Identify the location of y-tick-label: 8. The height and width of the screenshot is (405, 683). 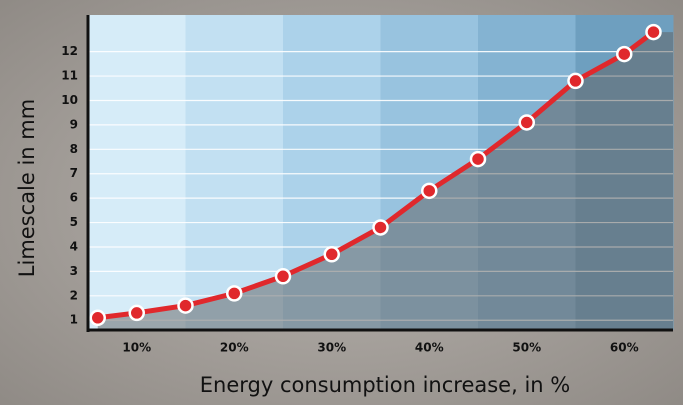
(74, 149).